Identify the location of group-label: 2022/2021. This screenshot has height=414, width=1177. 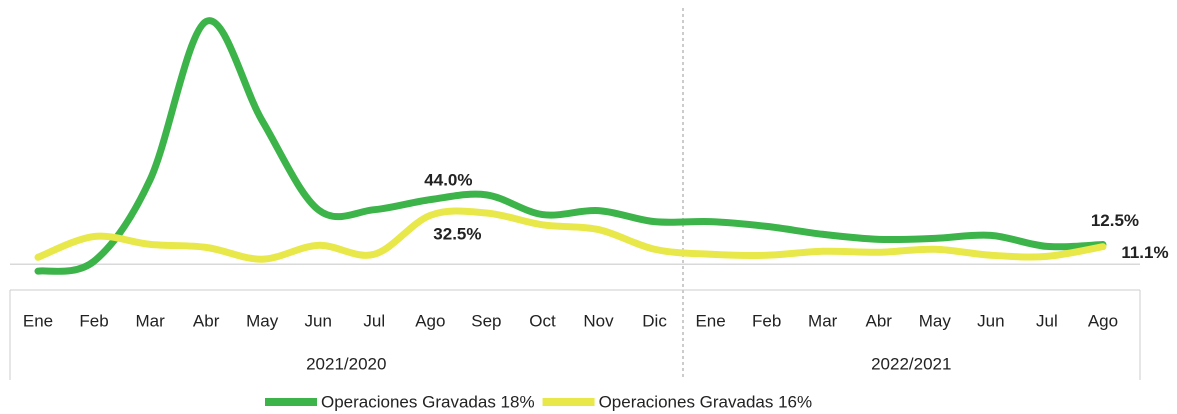
(911, 363).